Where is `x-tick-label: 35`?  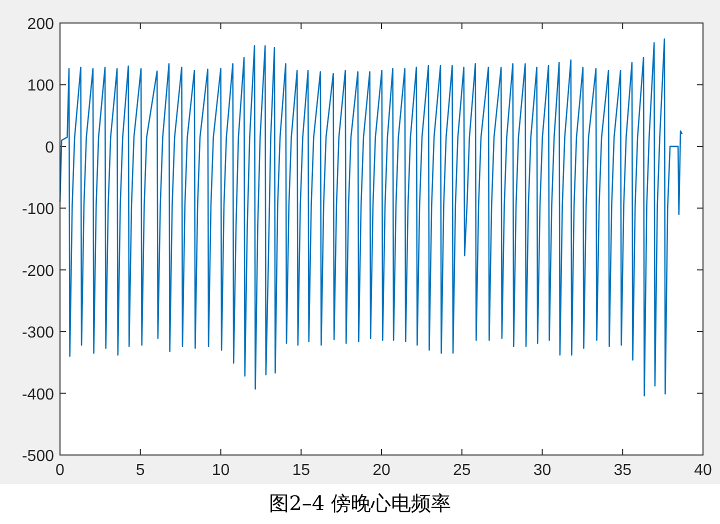 x-tick-label: 35 is located at coordinates (623, 470).